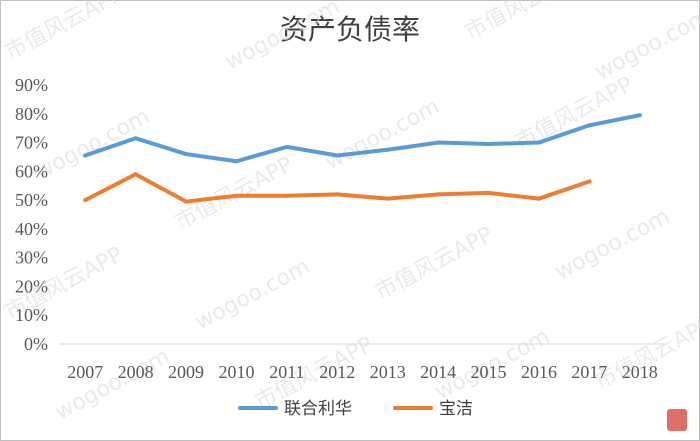 The height and width of the screenshot is (441, 700). Describe the element at coordinates (31, 171) in the screenshot. I see `y-tick-label: 60%` at that location.